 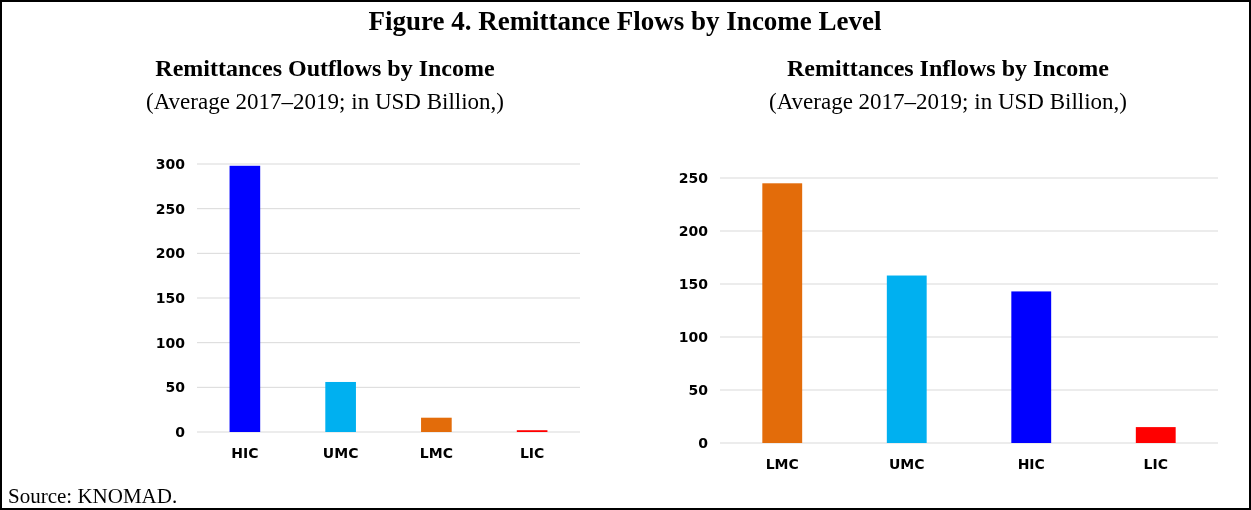 I want to click on chart-title: Remittances Outflows by Income, so click(x=325, y=68).